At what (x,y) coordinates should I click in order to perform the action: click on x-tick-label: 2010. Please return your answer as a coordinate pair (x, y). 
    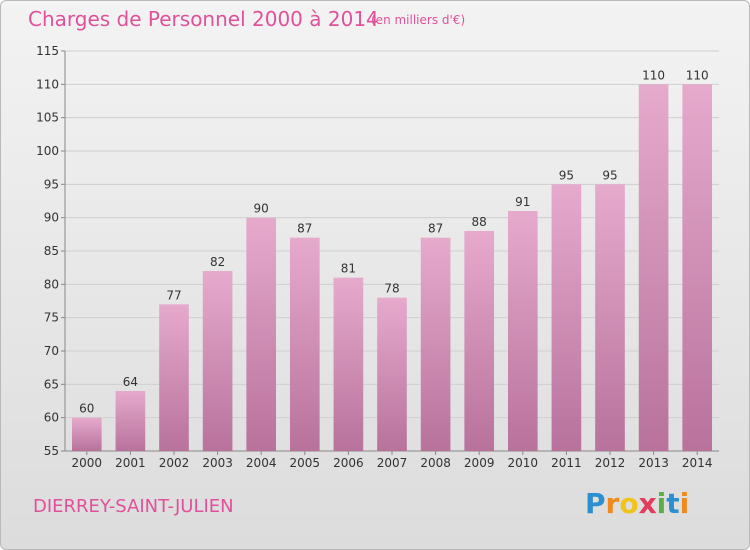
    Looking at the image, I should click on (523, 463).